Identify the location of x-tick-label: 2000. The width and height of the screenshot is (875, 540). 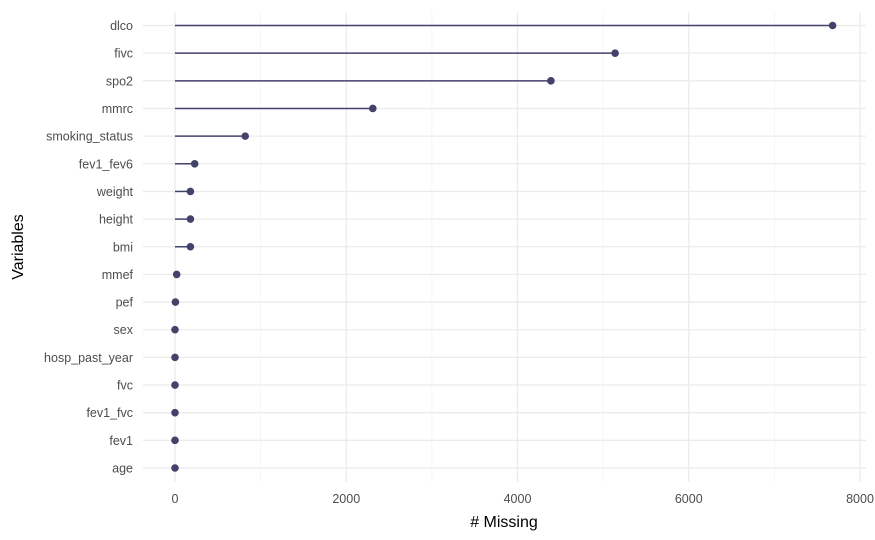
(346, 499).